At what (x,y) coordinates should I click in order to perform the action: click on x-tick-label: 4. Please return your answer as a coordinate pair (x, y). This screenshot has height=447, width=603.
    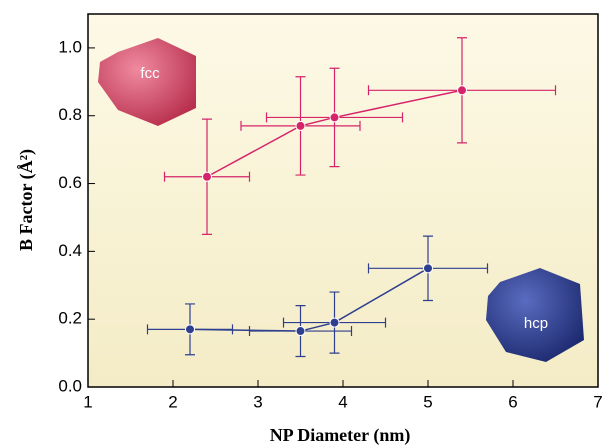
    Looking at the image, I should click on (342, 401).